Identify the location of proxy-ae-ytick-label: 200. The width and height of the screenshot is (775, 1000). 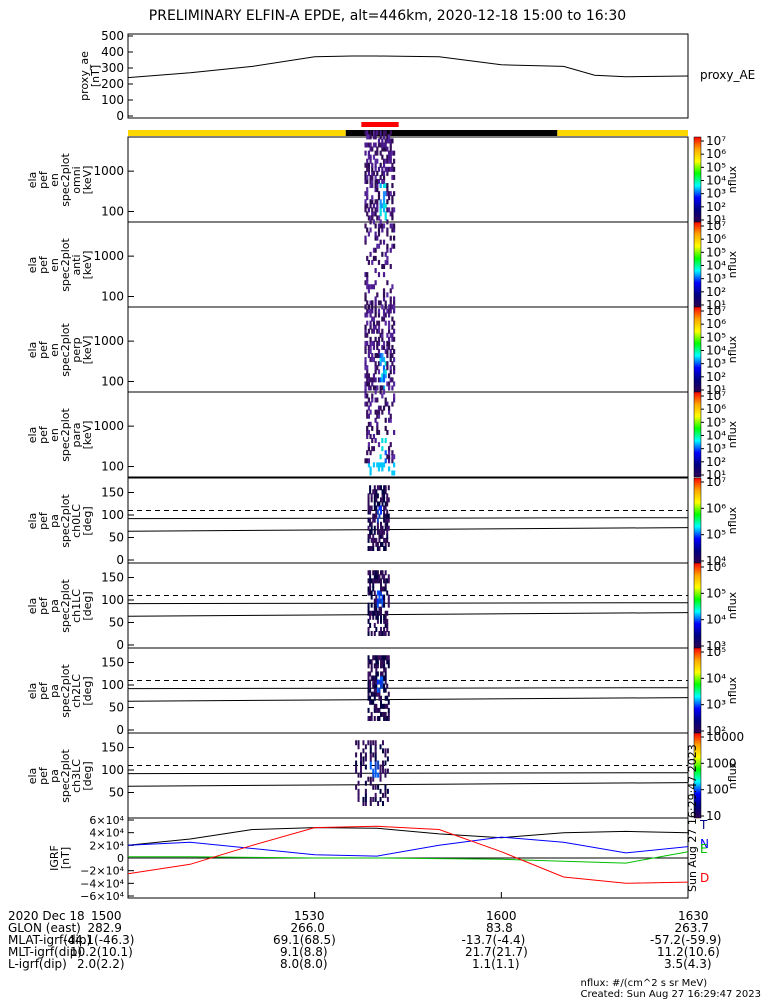
(112, 84).